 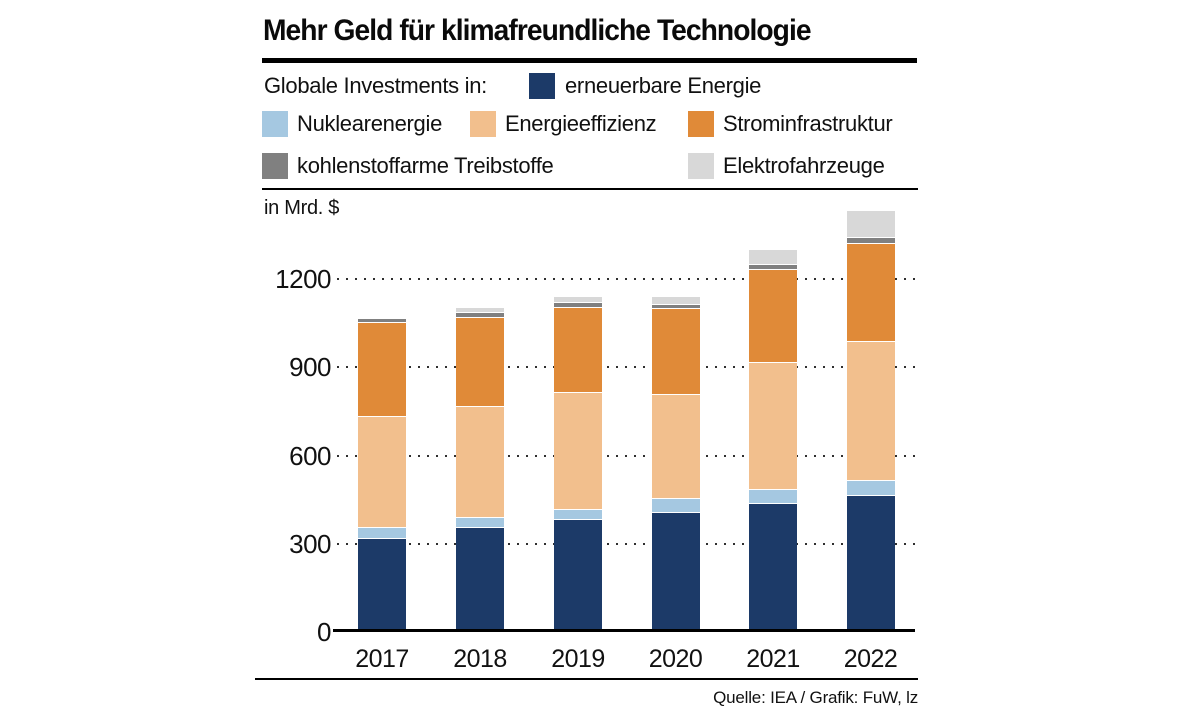 What do you see at coordinates (480, 659) in the screenshot?
I see `x-tick-label-2018: 2018` at bounding box center [480, 659].